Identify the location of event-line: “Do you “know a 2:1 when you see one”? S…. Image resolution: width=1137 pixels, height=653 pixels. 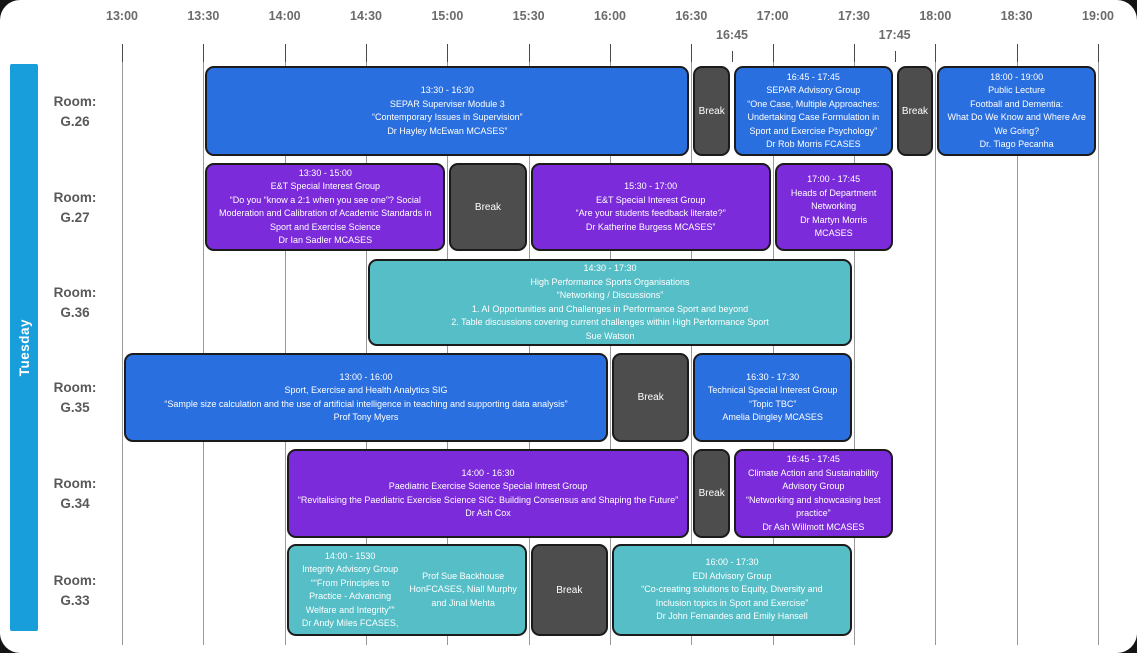
(325, 199).